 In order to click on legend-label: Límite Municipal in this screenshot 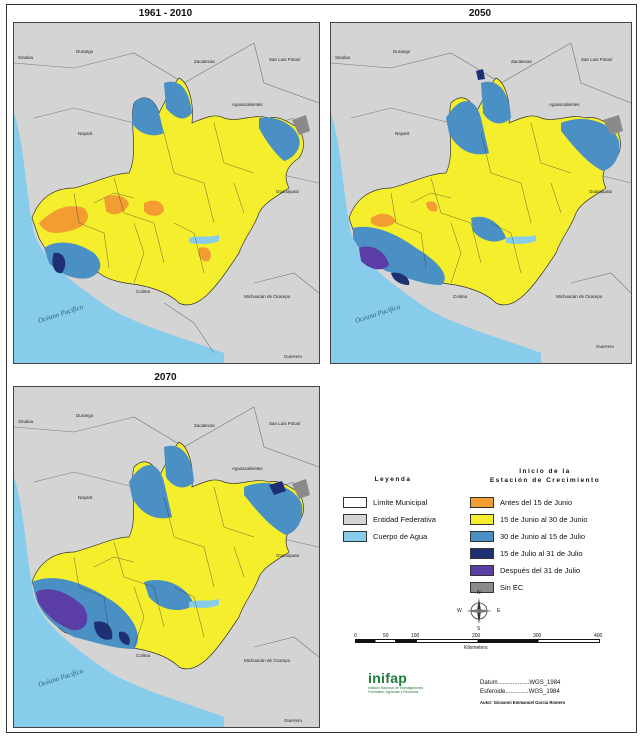, I will do `click(400, 502)`.